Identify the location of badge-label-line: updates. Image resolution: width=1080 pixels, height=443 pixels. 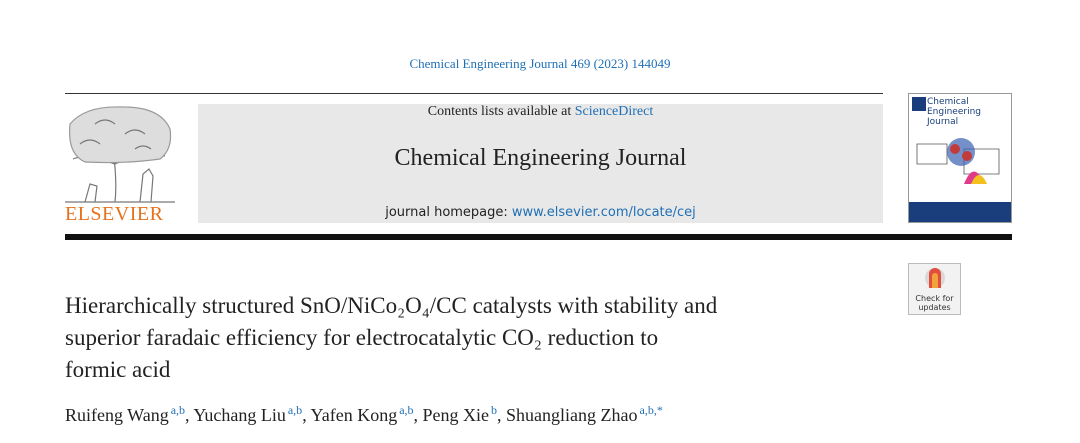
(934, 307).